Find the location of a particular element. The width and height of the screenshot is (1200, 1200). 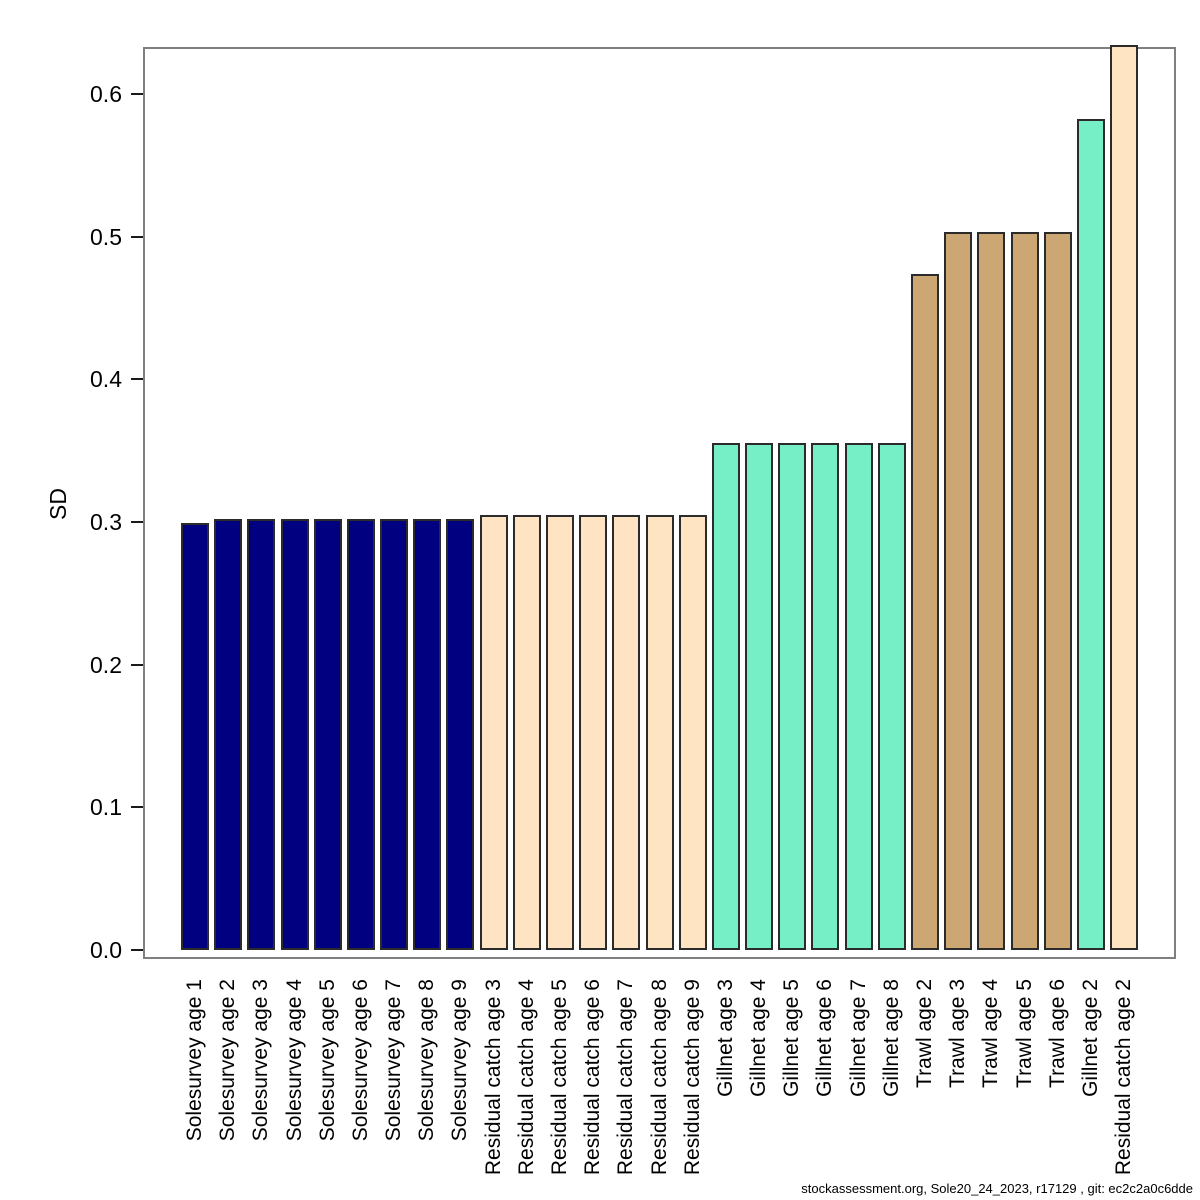

y-tick-mark-0.6 is located at coordinates (137, 93).